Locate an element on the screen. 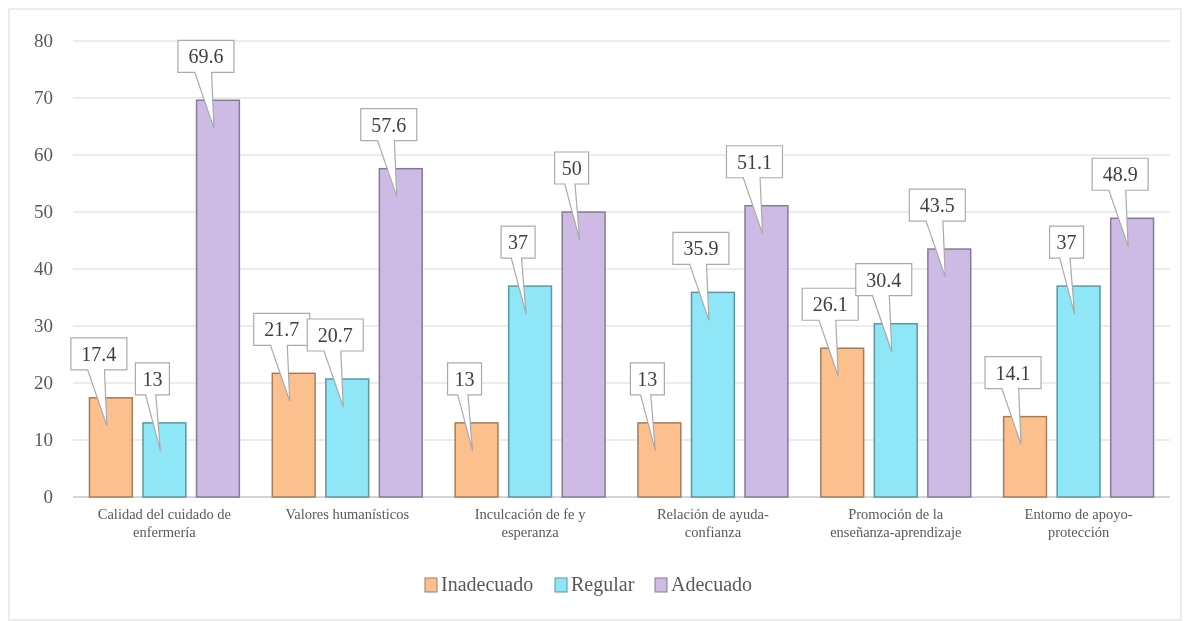 The height and width of the screenshot is (621, 1190). y-tick-label: 40 is located at coordinates (43, 268).